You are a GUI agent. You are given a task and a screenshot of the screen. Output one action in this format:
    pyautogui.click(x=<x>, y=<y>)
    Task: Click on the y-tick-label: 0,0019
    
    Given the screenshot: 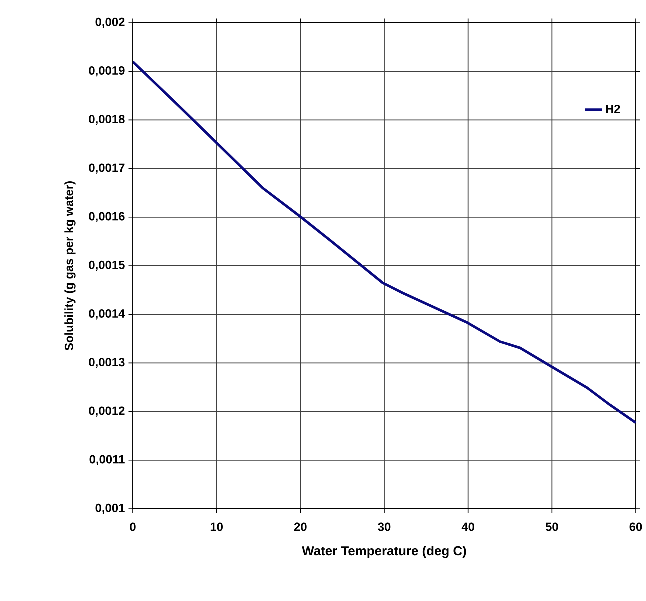 What is the action you would take?
    pyautogui.click(x=107, y=71)
    